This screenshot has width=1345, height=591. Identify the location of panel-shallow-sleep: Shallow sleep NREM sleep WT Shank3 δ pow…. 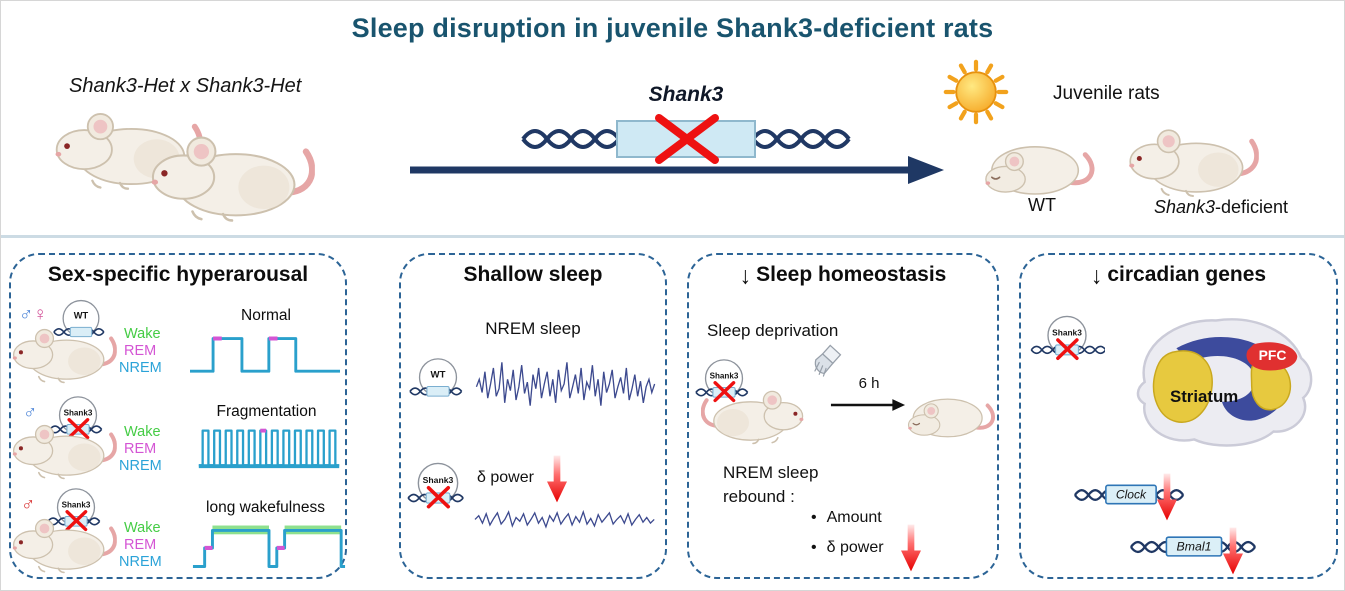
(533, 416).